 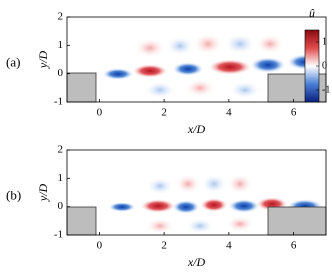 What do you see at coordinates (312, 13) in the screenshot?
I see `colorbar-title: û` at bounding box center [312, 13].